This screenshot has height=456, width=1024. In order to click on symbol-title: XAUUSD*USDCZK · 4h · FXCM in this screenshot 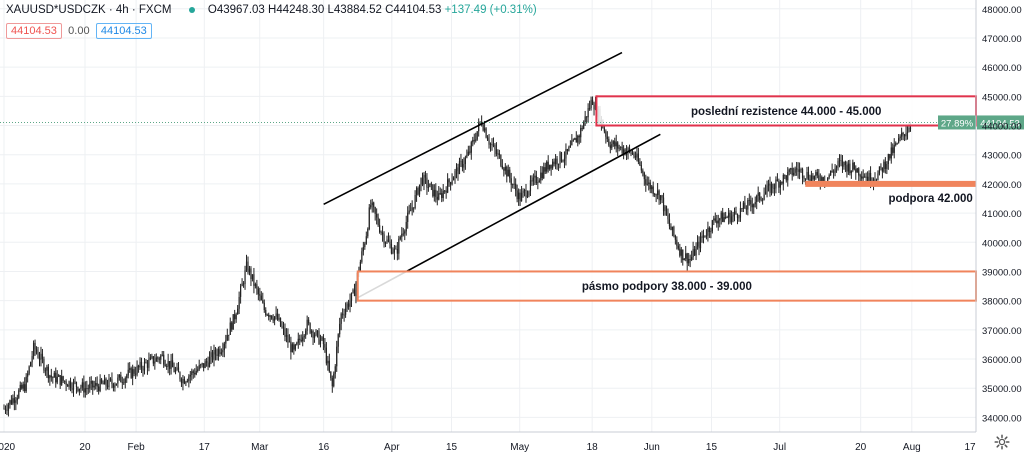, I will do `click(89, 10)`.